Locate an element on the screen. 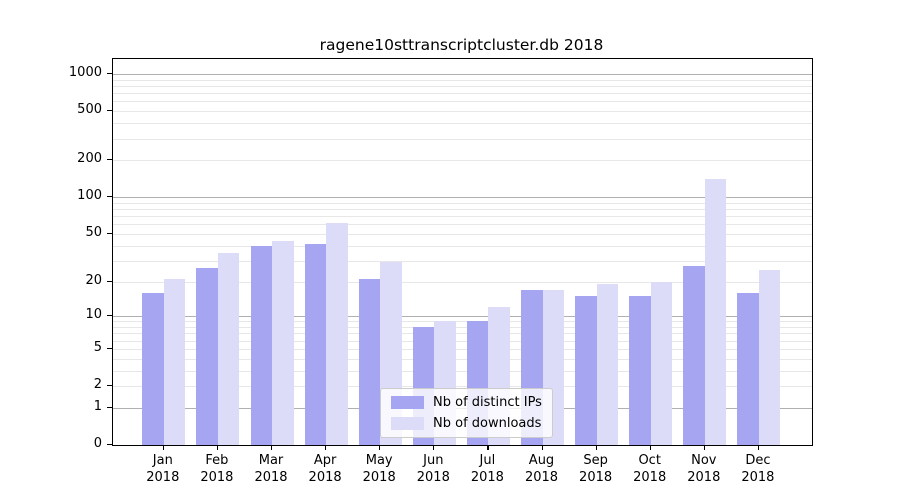 The image size is (900, 500). legend-item-distinct-ips: Nb of distinct IPs is located at coordinates (466, 402).